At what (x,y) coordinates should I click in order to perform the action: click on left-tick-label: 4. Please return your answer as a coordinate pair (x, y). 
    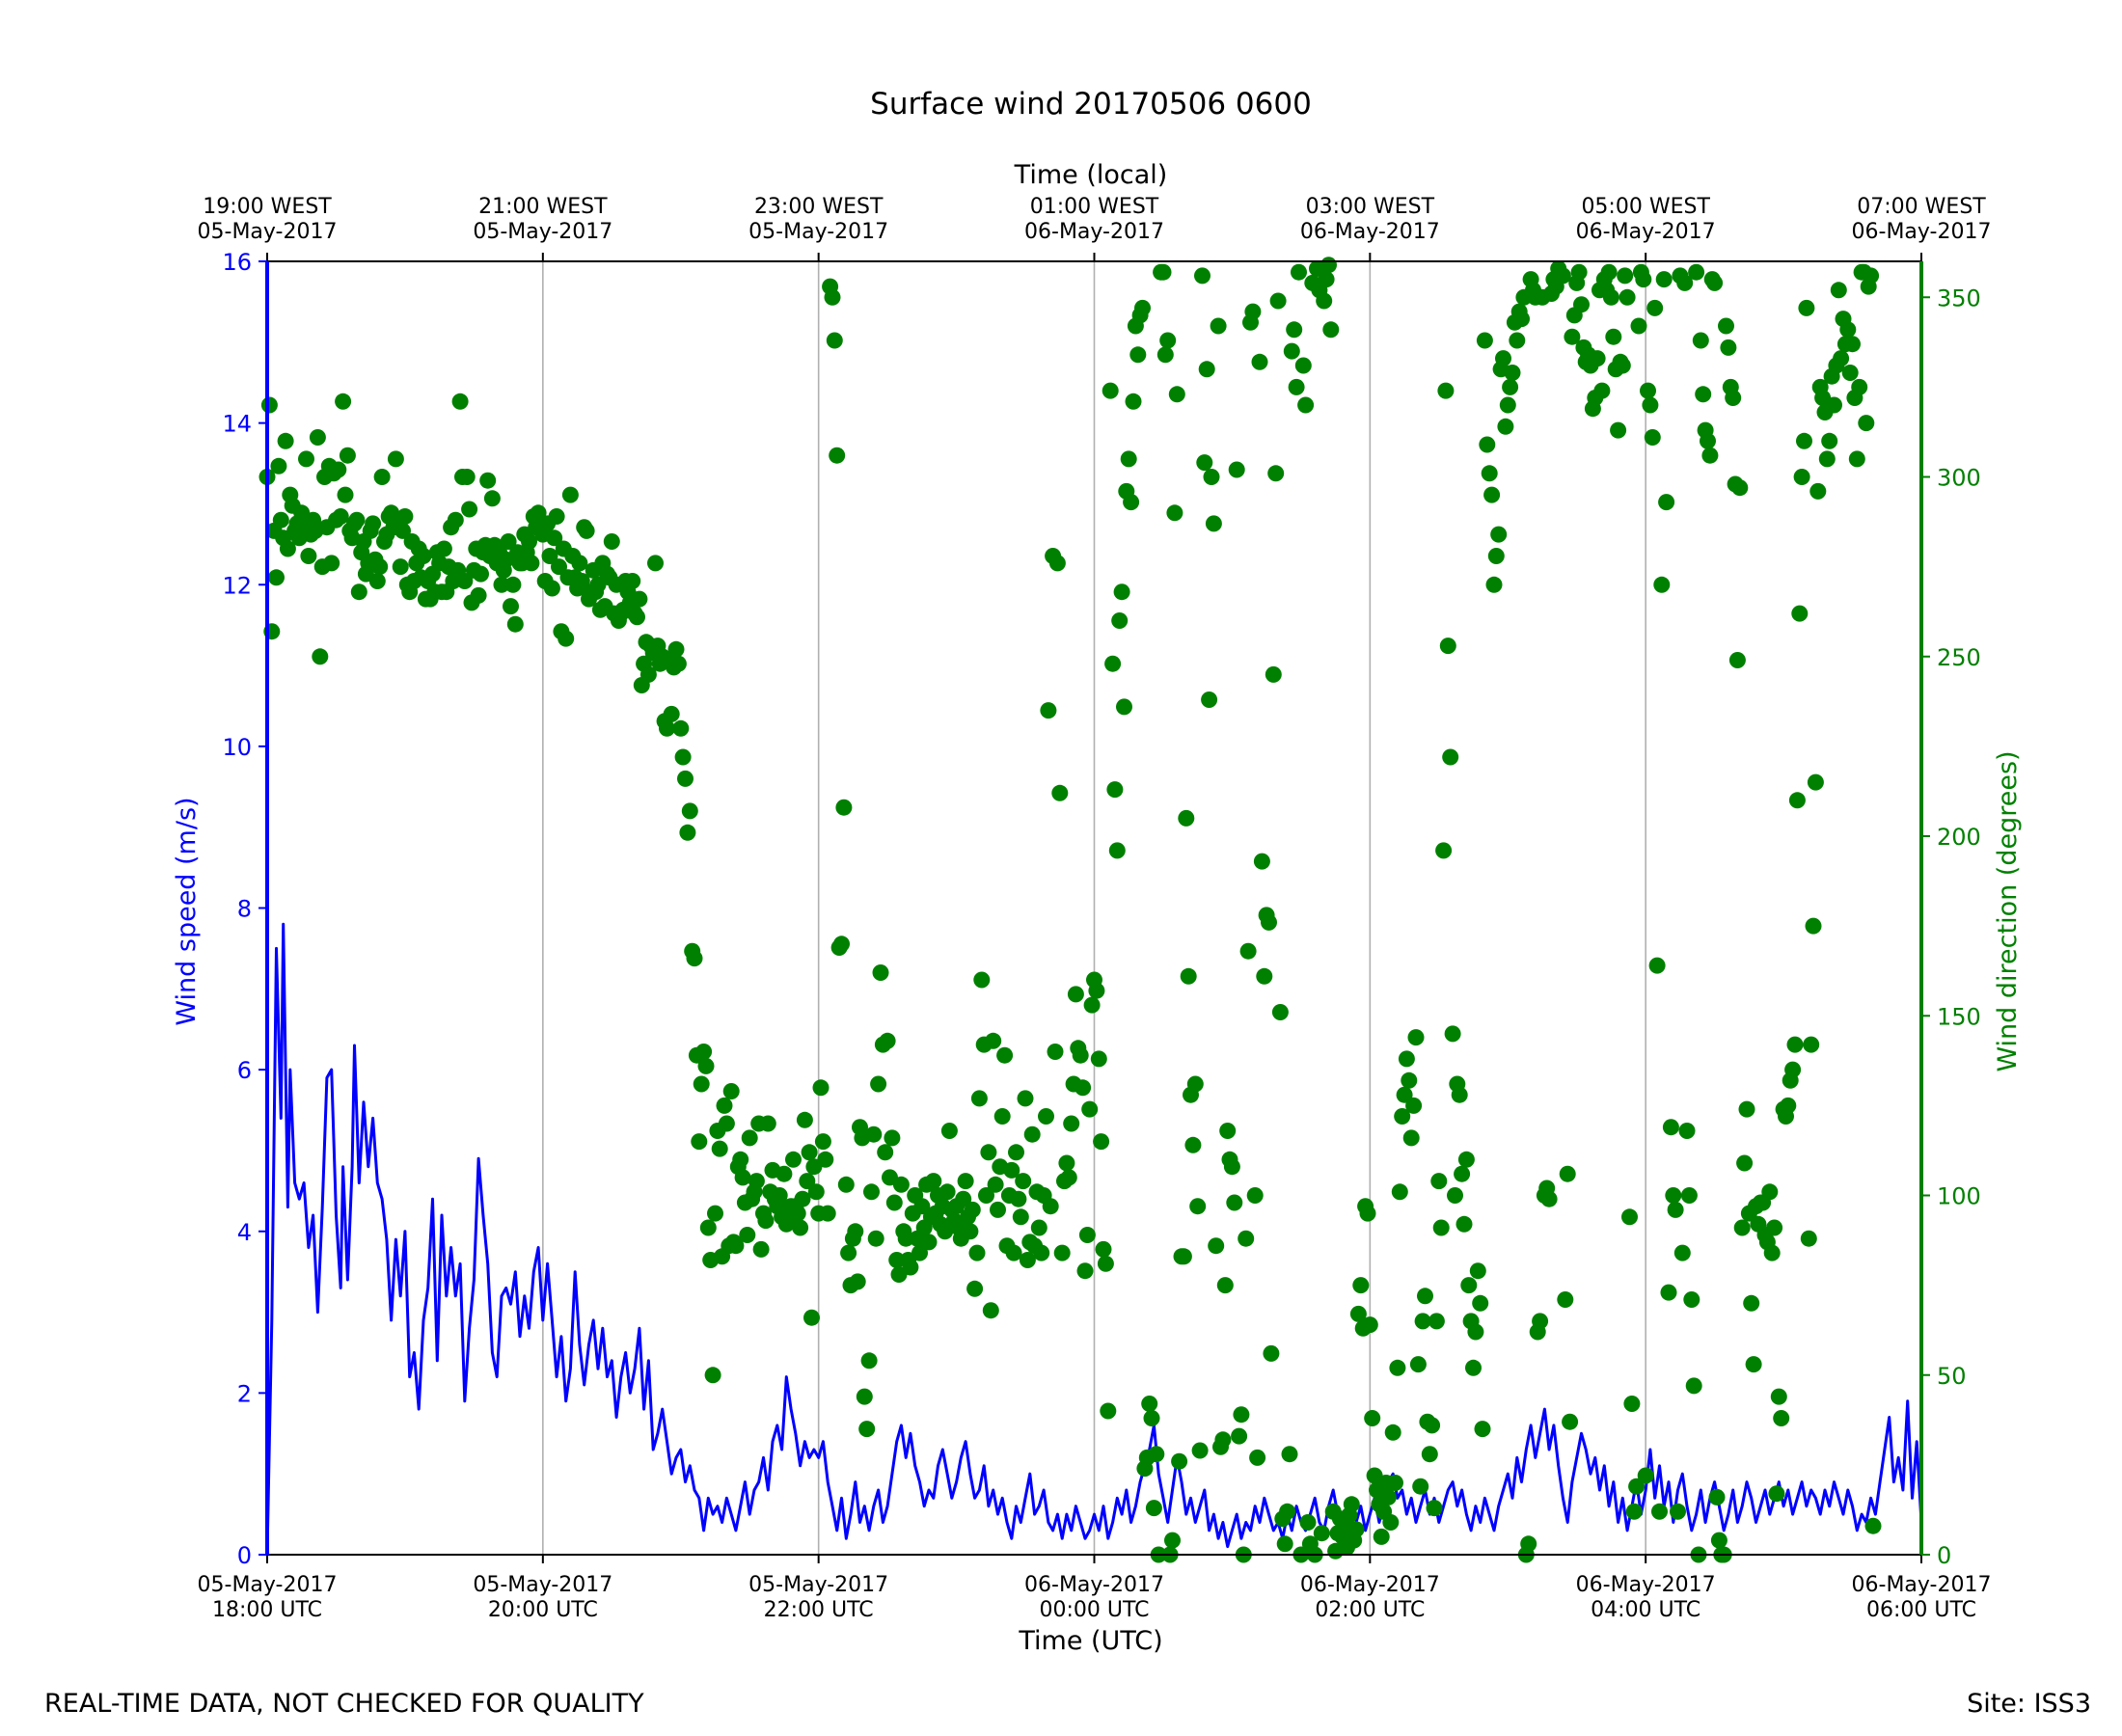
    Looking at the image, I should click on (245, 1233).